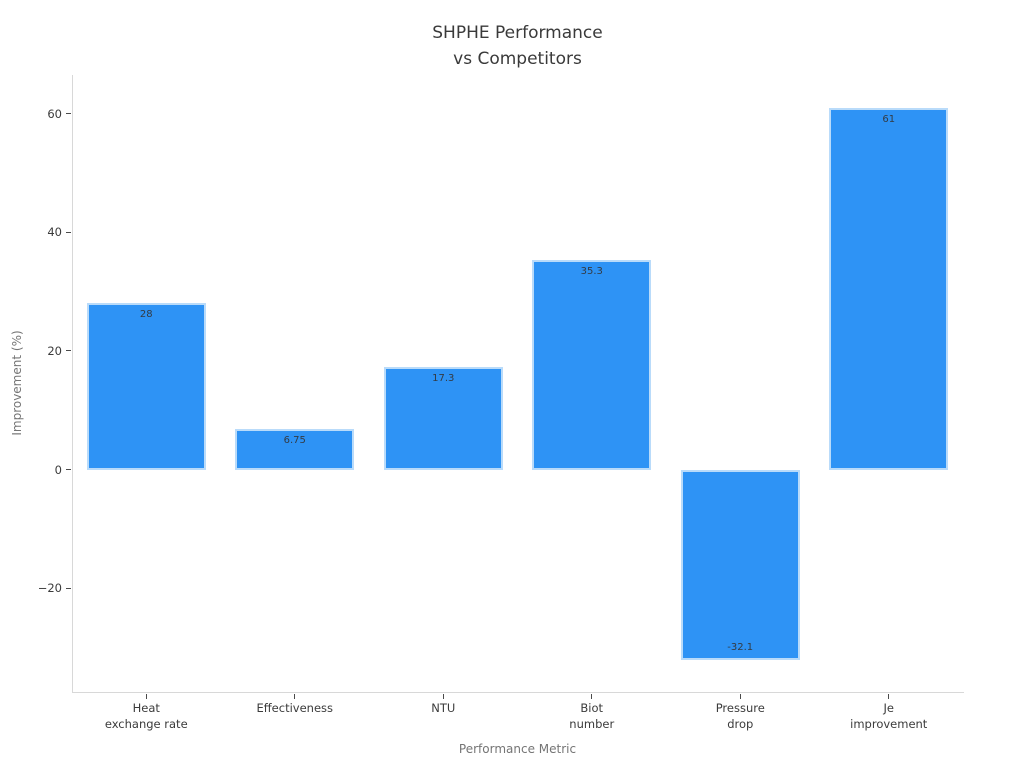  I want to click on bar-value-label: -32.1, so click(740, 647).